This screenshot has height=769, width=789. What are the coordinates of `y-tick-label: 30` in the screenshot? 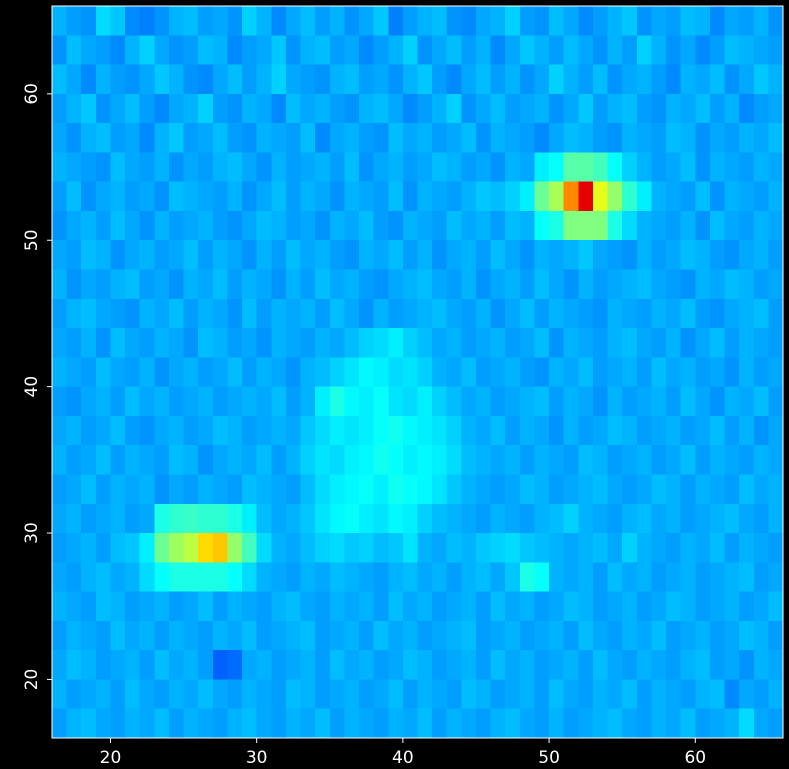 It's located at (32, 533).